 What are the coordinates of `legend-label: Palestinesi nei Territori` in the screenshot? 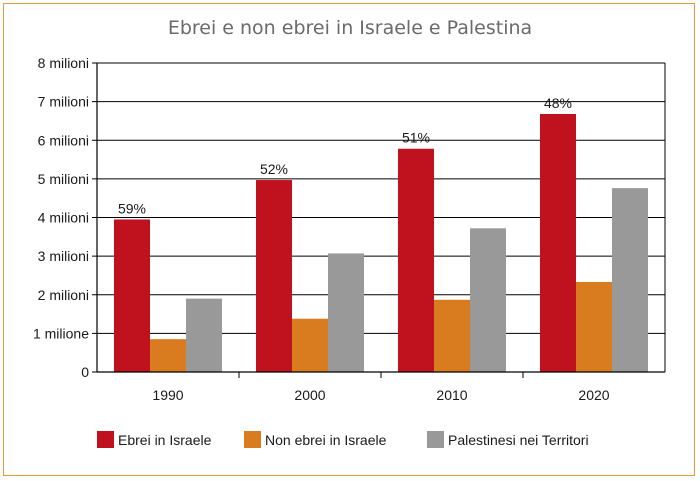 It's located at (518, 440).